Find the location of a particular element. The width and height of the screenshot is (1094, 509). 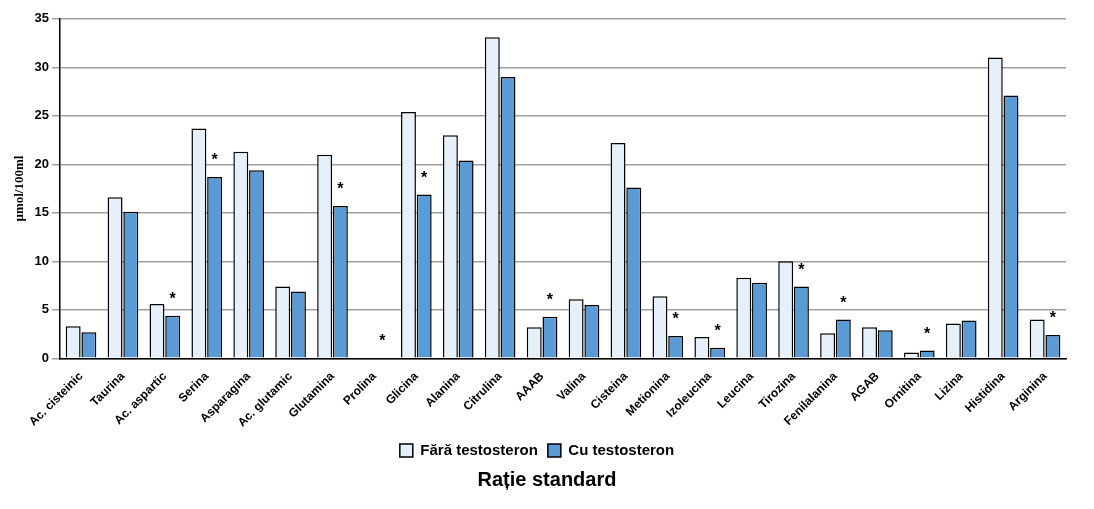

legend-label: Fără testosteron is located at coordinates (479, 449).